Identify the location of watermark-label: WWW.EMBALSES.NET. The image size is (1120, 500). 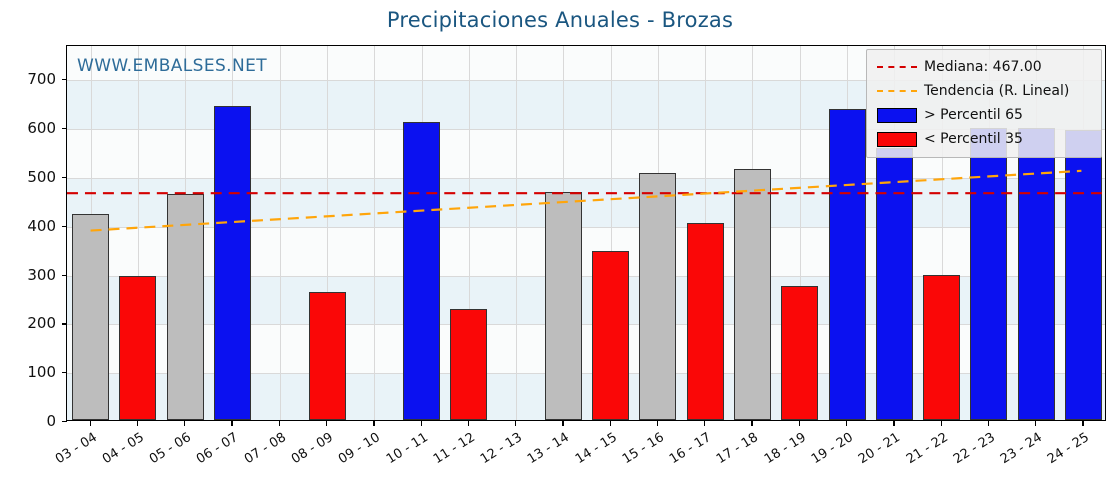
(172, 66).